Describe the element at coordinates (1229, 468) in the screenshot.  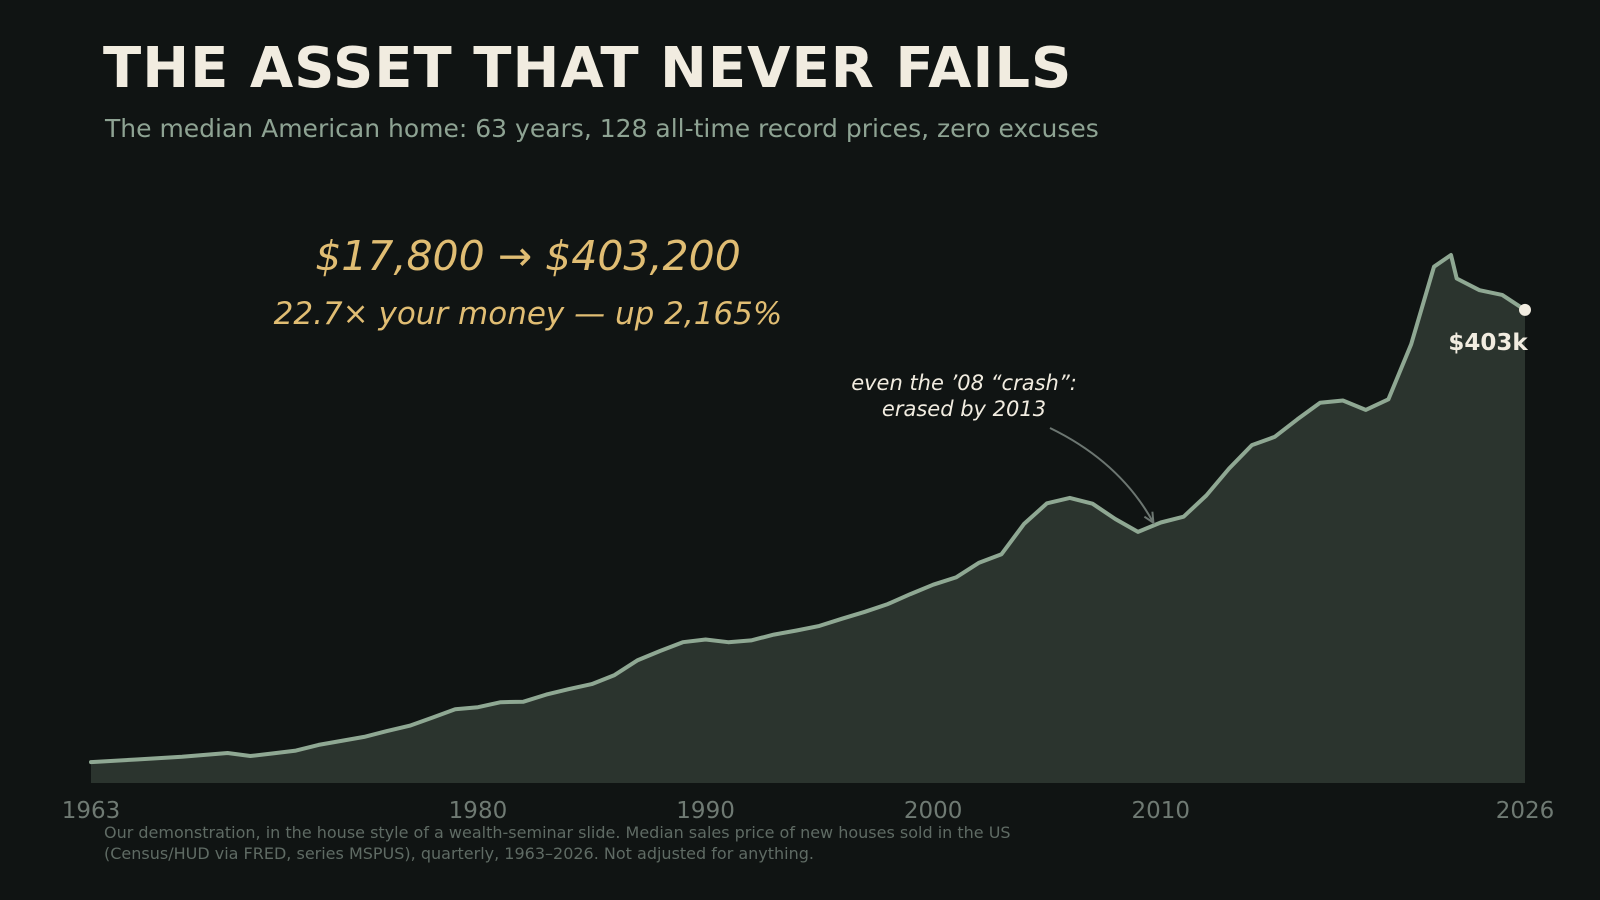
I see `data-point-2013` at that location.